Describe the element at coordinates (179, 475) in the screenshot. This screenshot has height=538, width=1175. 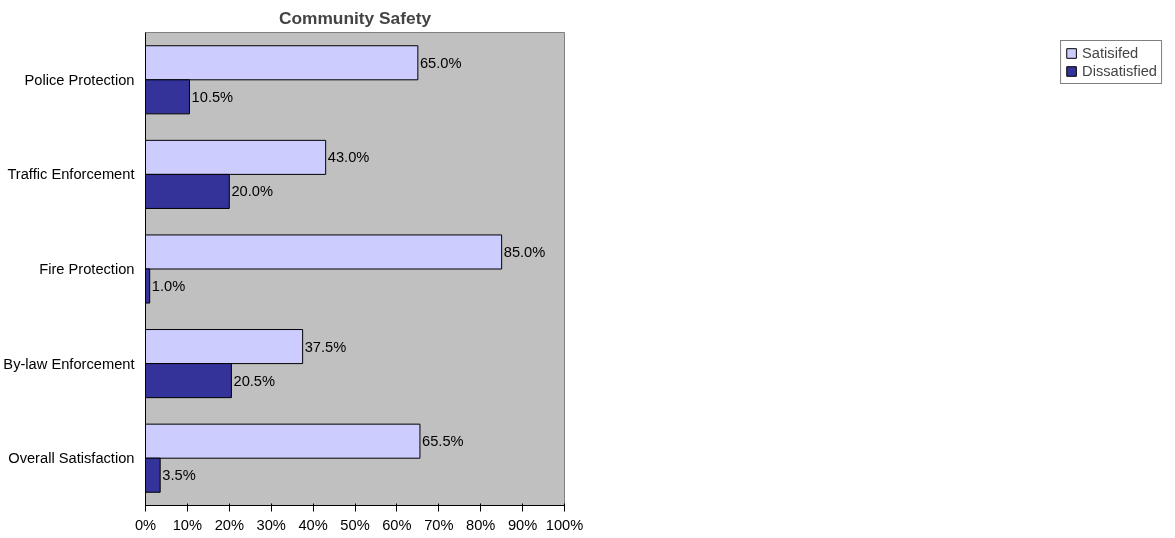
I see `data-label: 3.5%` at that location.